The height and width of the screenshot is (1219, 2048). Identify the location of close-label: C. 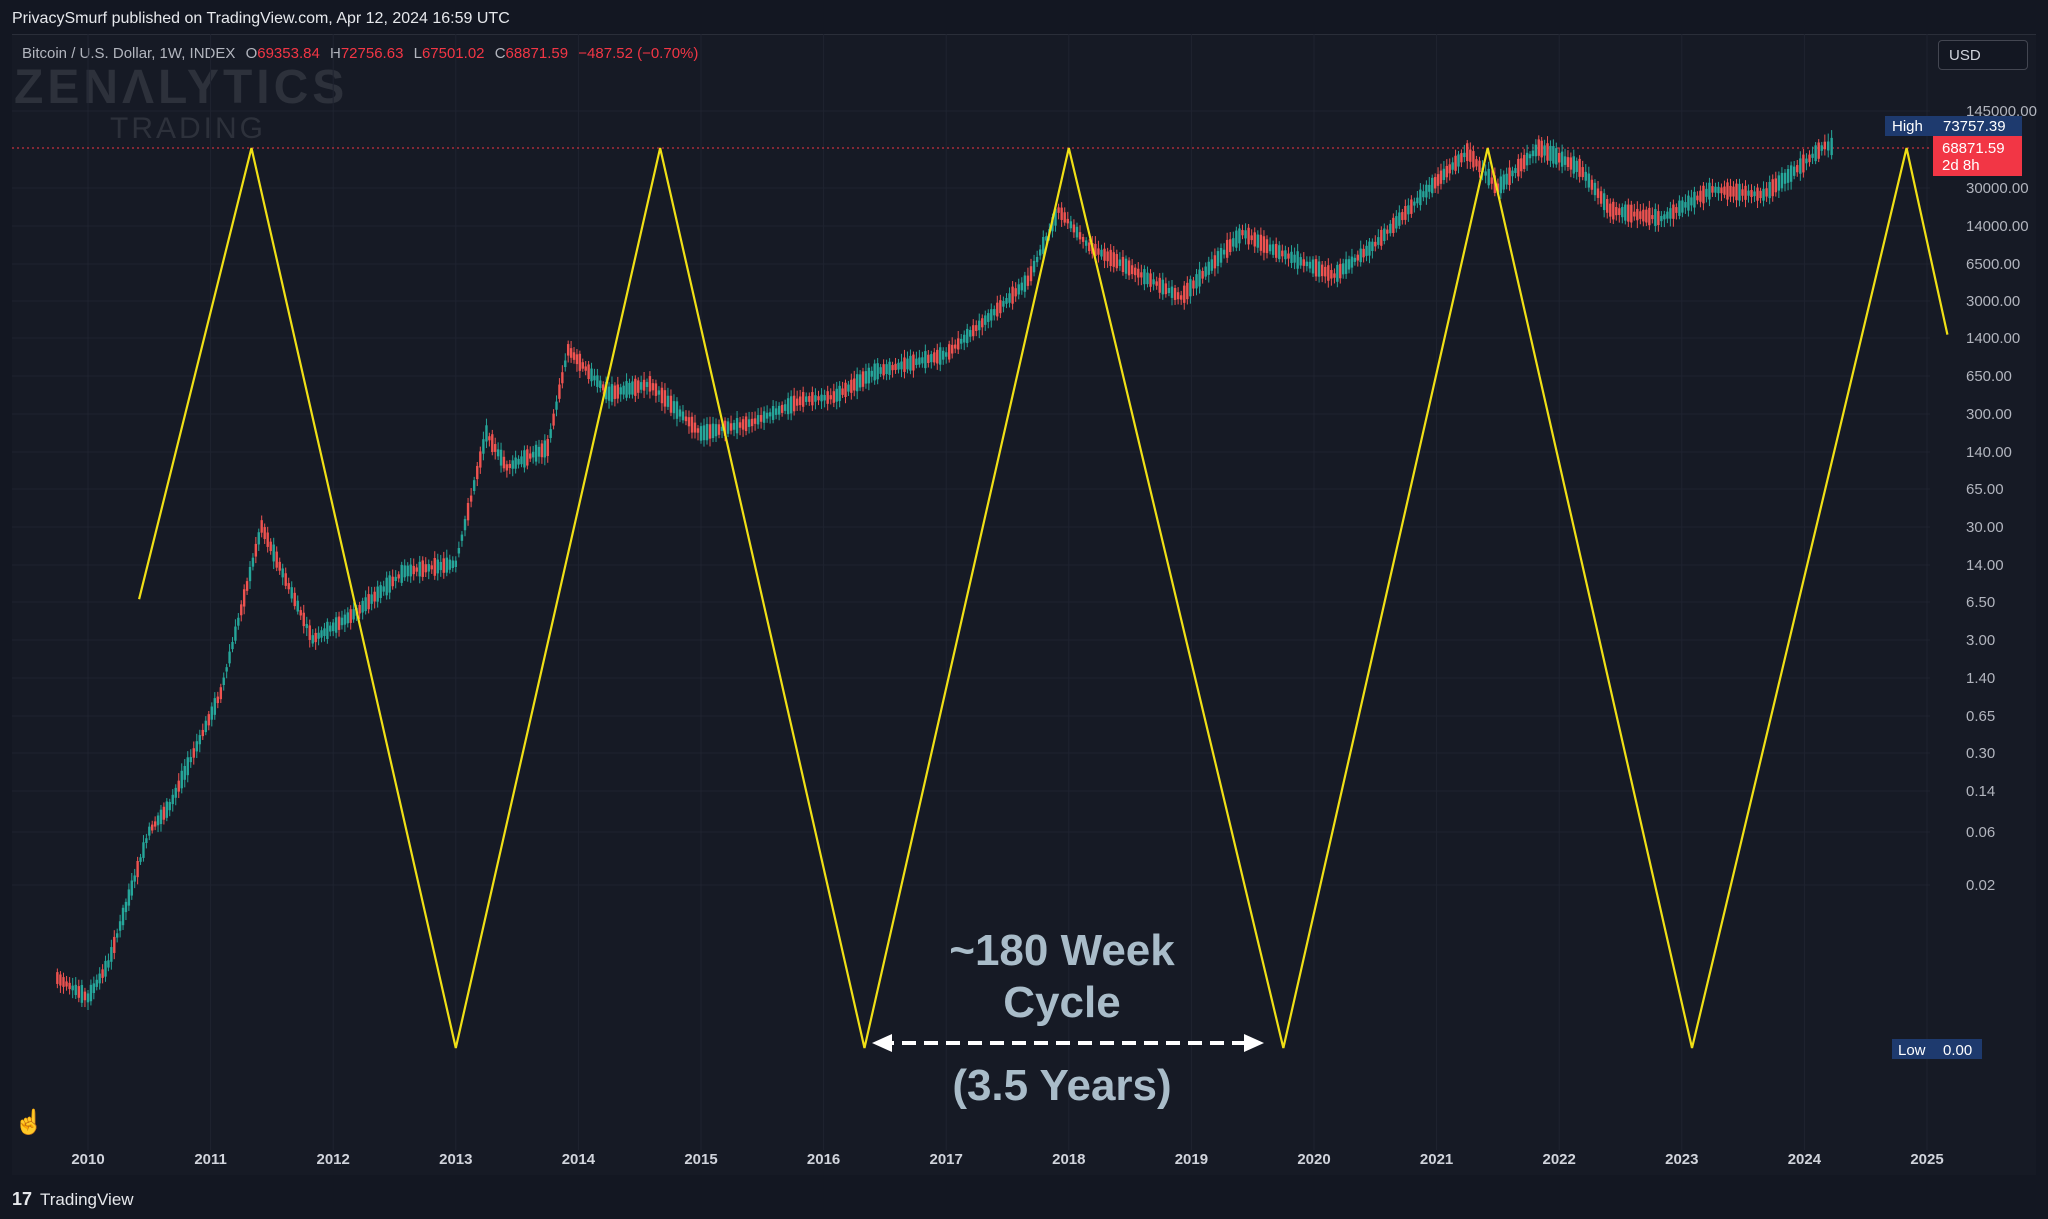
(500, 53).